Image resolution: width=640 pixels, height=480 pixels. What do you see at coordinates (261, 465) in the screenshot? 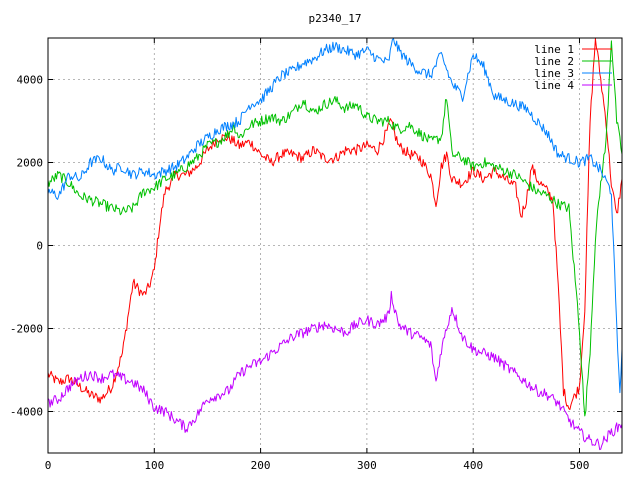
I see `x-tick-label: 200` at bounding box center [261, 465].